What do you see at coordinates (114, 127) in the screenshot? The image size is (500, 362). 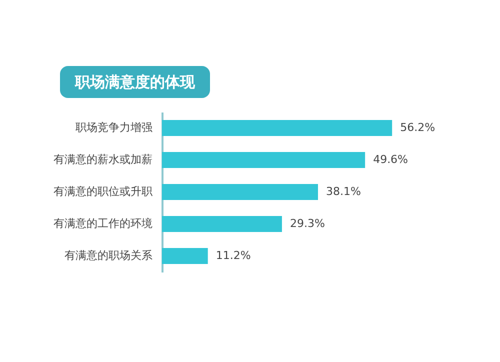 I see `y-tick-label: 职场竞争力增强` at bounding box center [114, 127].